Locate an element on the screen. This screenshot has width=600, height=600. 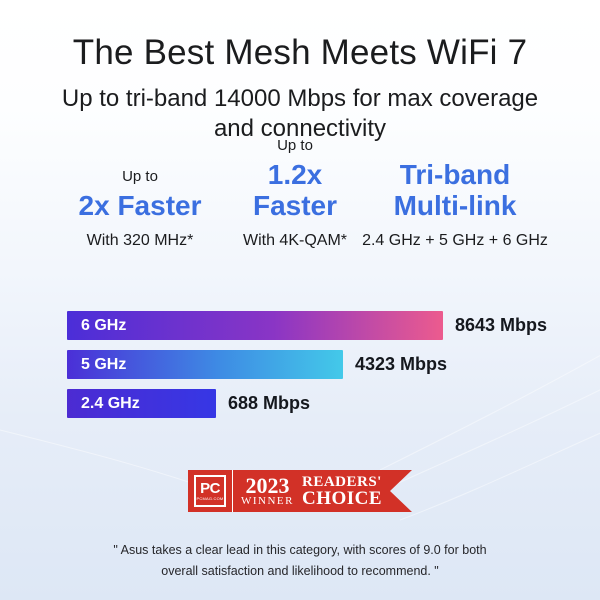
bar-value-label: 688 Mbps is located at coordinates (269, 403).